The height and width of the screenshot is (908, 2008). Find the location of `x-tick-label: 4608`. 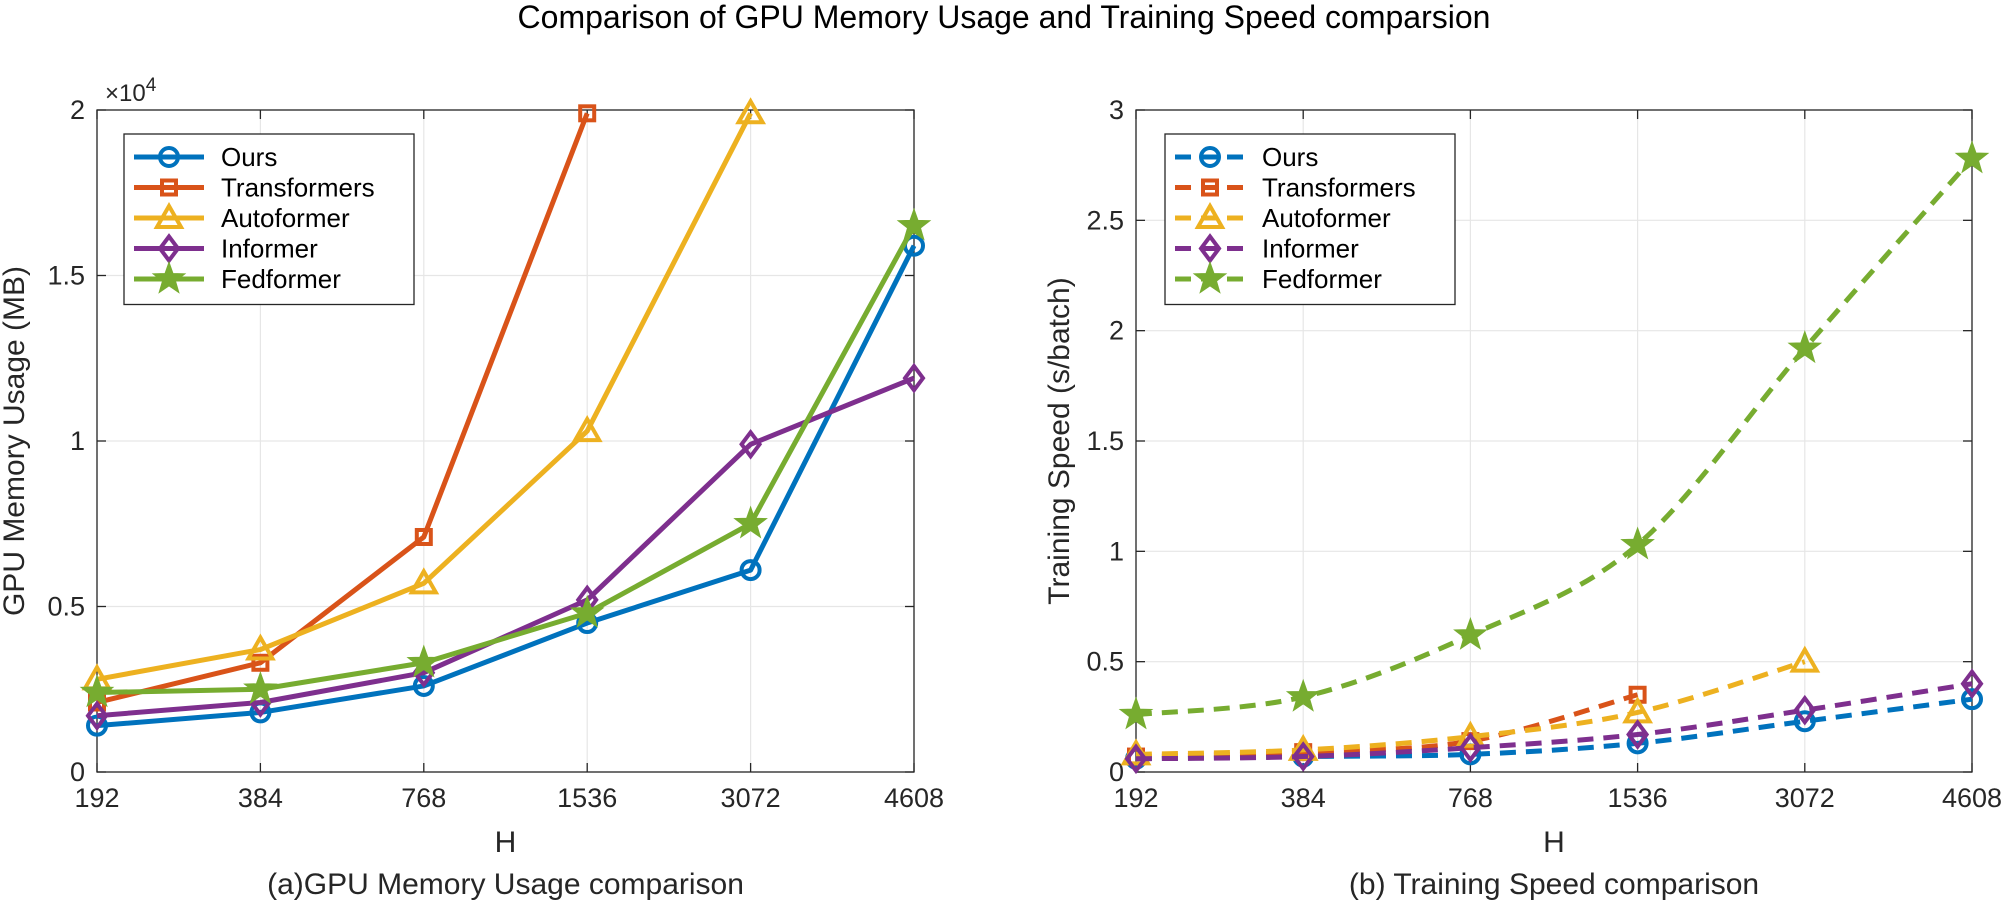

x-tick-label: 4608 is located at coordinates (1972, 798).